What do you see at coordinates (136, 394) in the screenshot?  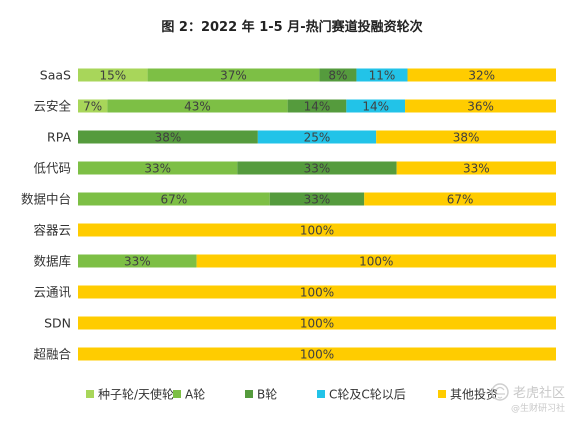 I see `legend-label: 种子轮/天使轮` at bounding box center [136, 394].